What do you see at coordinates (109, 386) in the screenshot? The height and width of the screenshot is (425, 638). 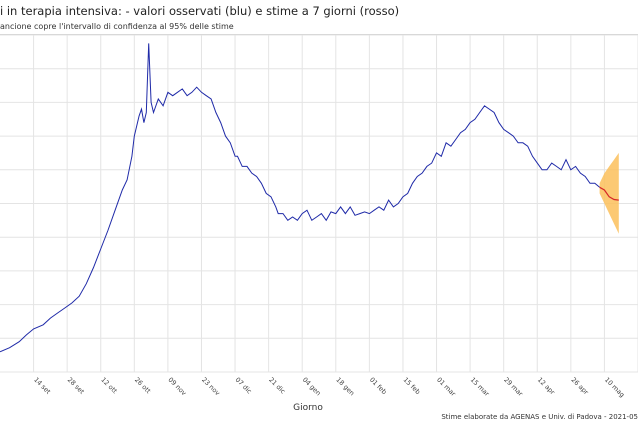 I see `x-tick-label: 12 ott` at bounding box center [109, 386].